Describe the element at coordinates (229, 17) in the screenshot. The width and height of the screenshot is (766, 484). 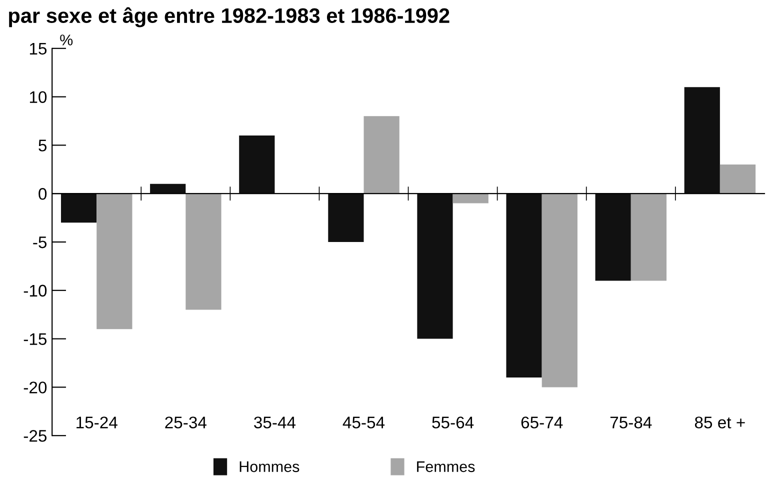
I see `chart-title: par sexe et âge entre 1982-1983 et 1986-1992` at that location.